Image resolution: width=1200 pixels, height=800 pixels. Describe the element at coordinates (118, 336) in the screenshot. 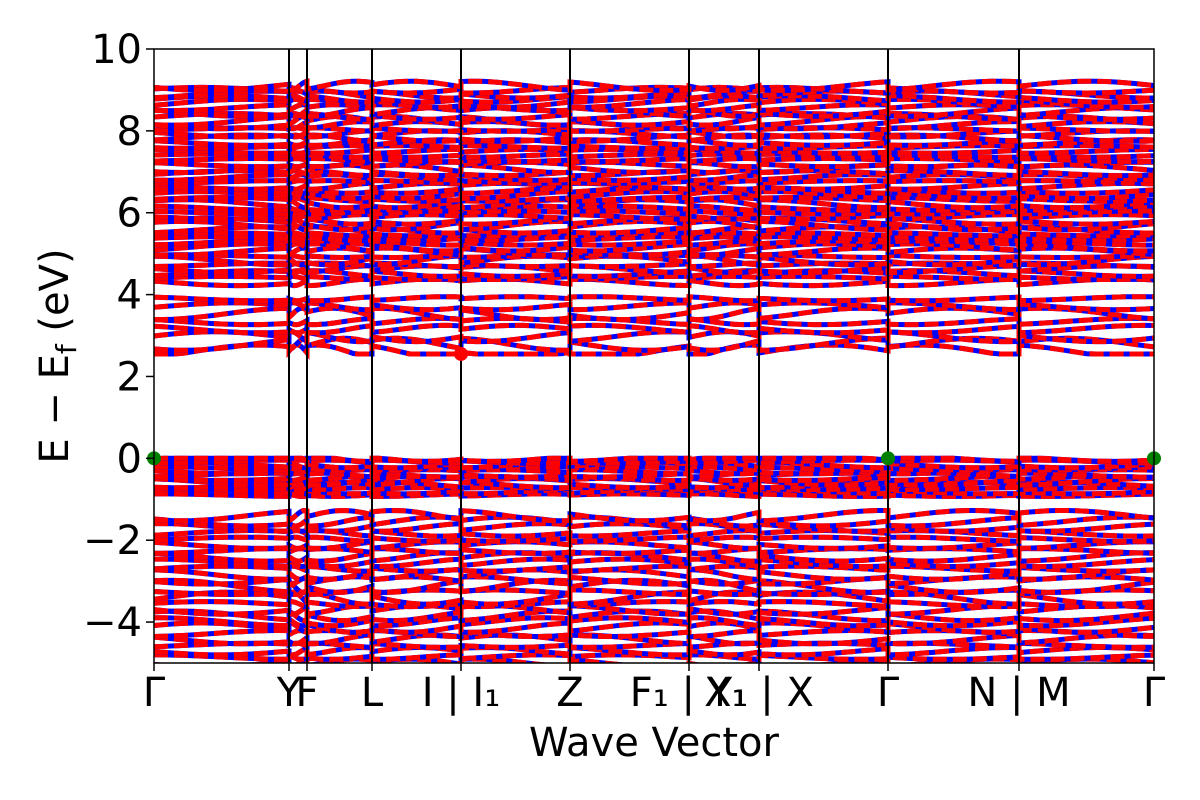

I see `y-axis: 10 8 6 4 2 0 −2 −4` at that location.